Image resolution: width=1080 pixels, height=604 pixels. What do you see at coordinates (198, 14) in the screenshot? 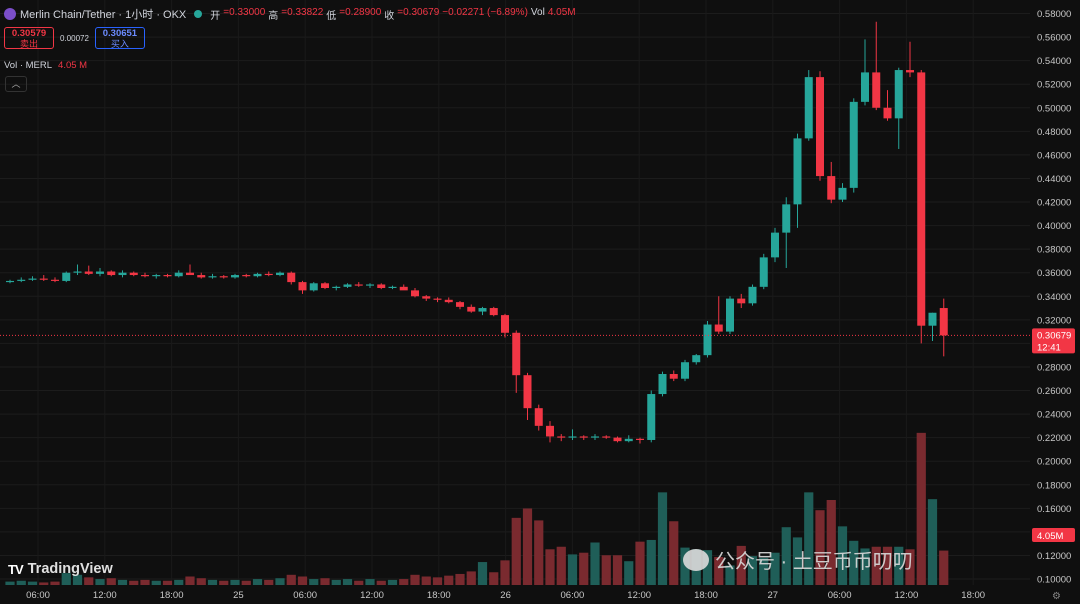
I see `market-status-dot-icon` at bounding box center [198, 14].